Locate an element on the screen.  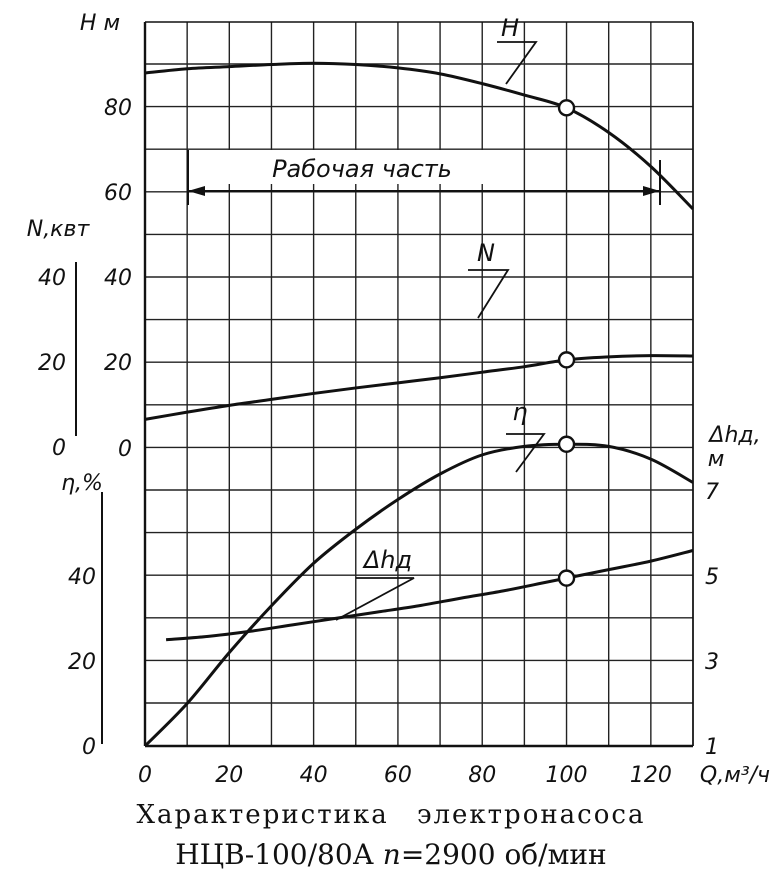
dh-tick-label: 3 is located at coordinates (712, 662).